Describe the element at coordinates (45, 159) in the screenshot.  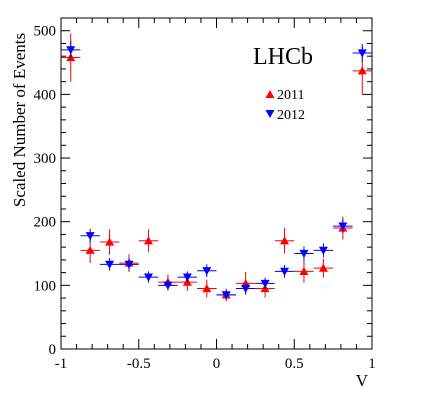
I see `y-tick-label: 300` at that location.